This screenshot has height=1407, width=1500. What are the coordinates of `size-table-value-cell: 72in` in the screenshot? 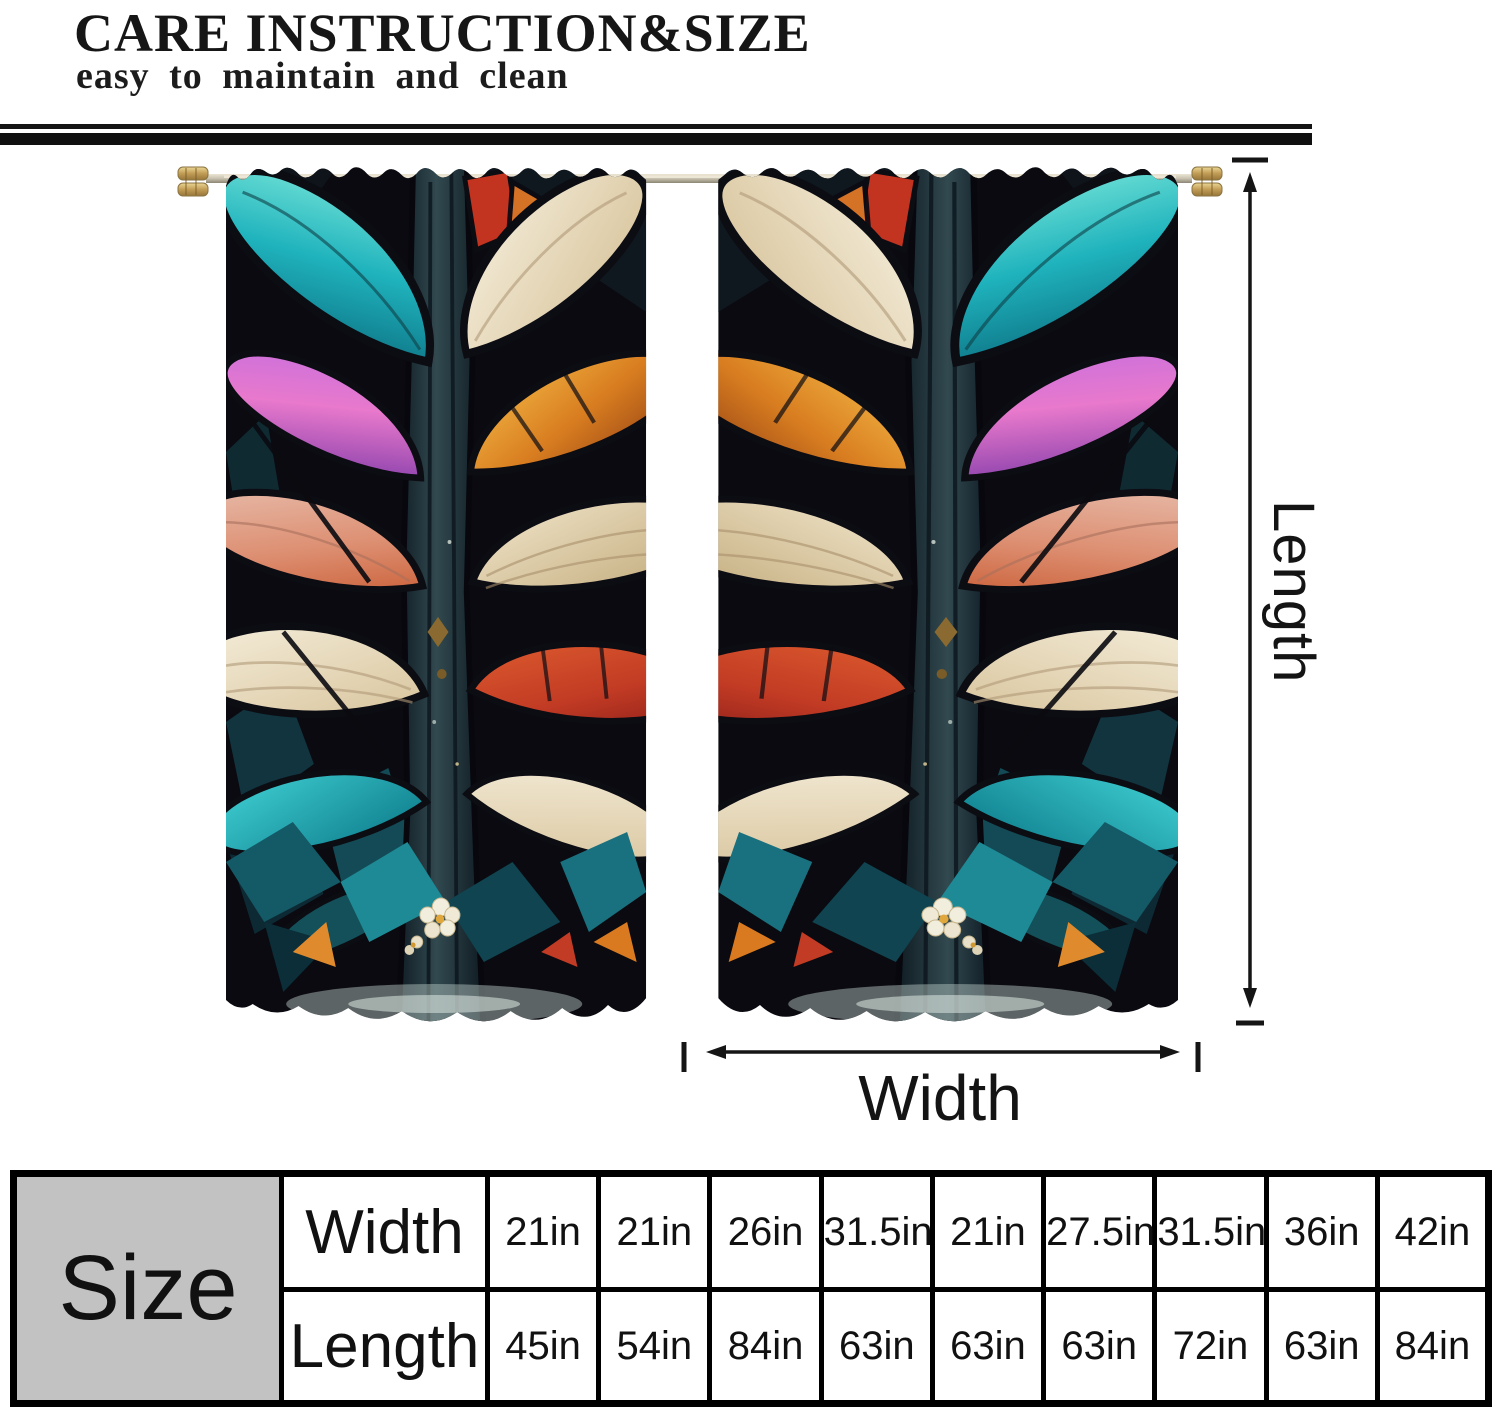 It's located at (1210, 1346).